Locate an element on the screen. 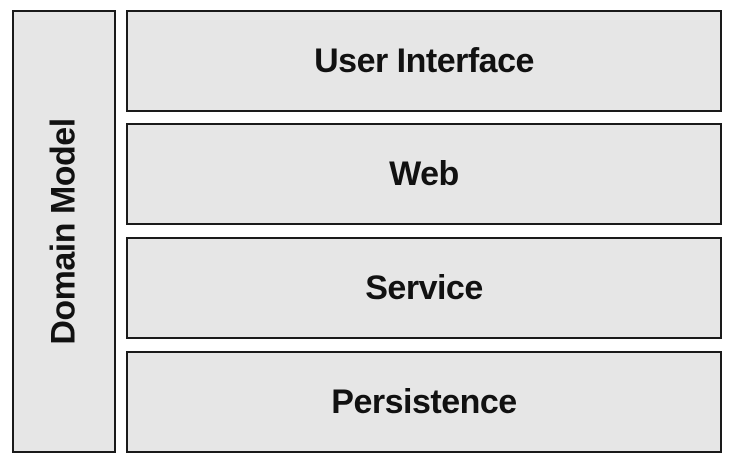  domain-model-label: Domain Model is located at coordinates (63, 231).